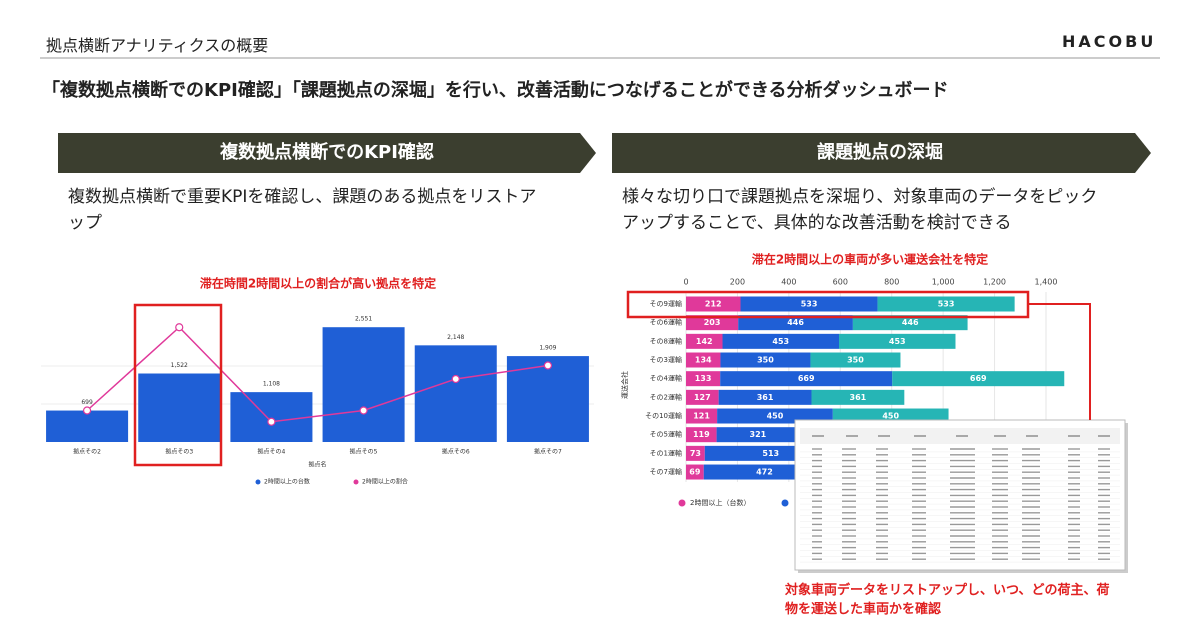 This screenshot has width=1200, height=636. I want to click on y-tick-label: その8運輸, so click(666, 340).